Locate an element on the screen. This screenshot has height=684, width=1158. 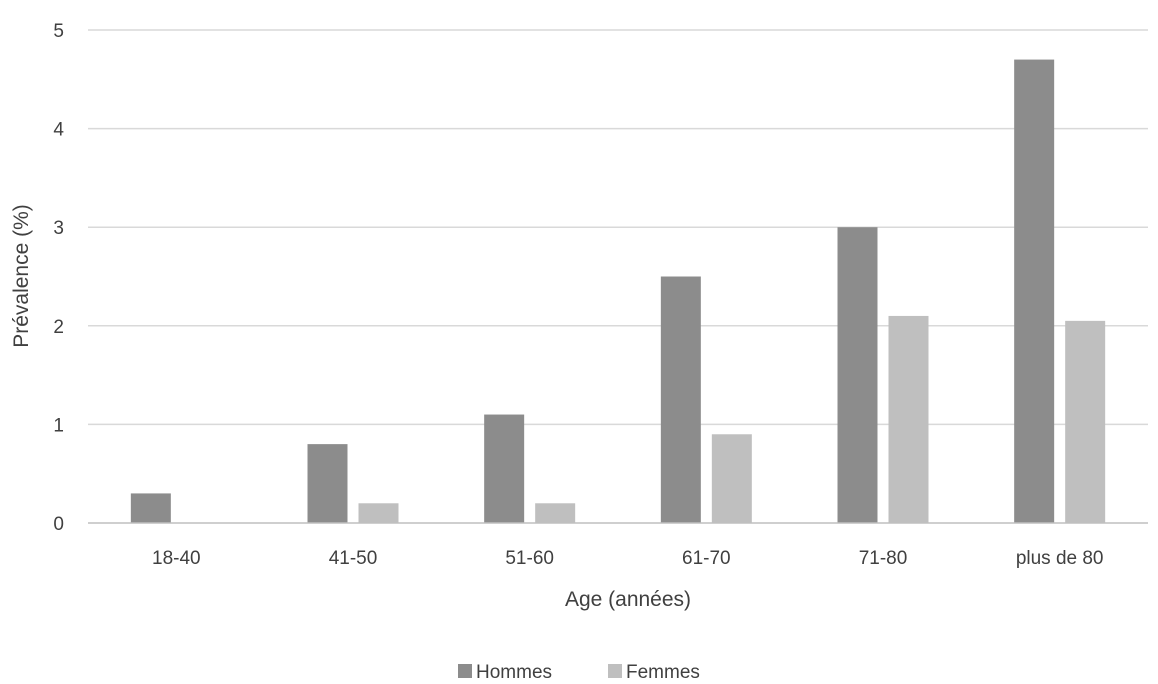
y-tick-label: 4 is located at coordinates (58, 130).